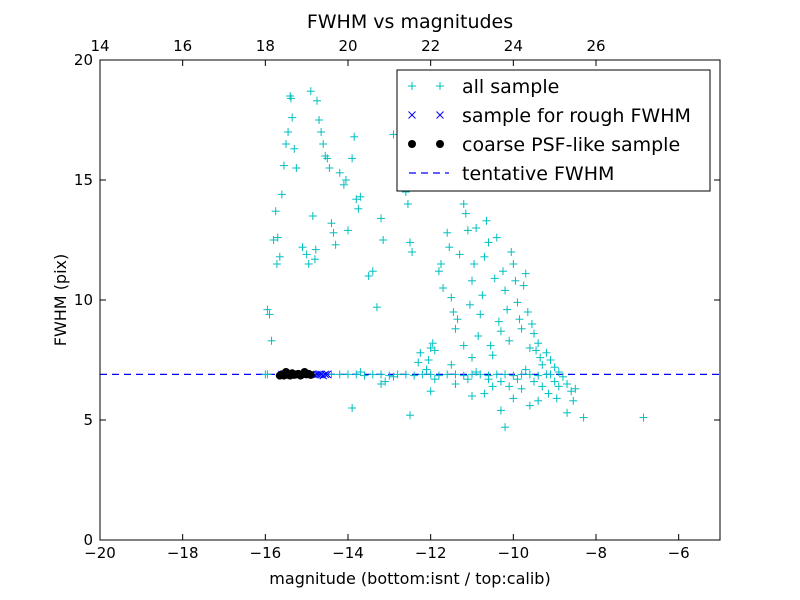 The height and width of the screenshot is (600, 800). I want to click on top-tick-label: 14, so click(99, 46).